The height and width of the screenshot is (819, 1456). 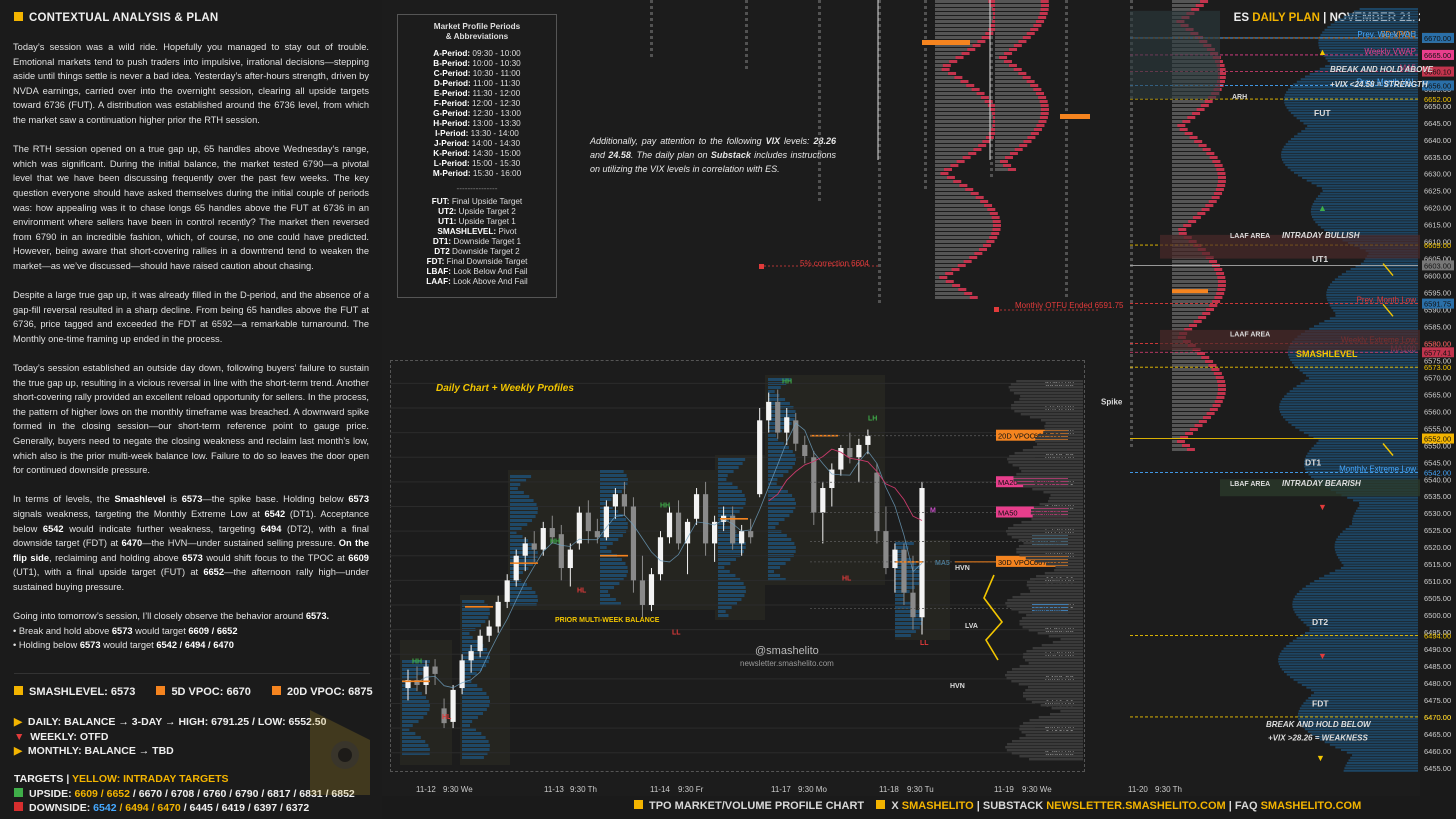 I want to click on swing-label: HL, so click(x=447, y=717).